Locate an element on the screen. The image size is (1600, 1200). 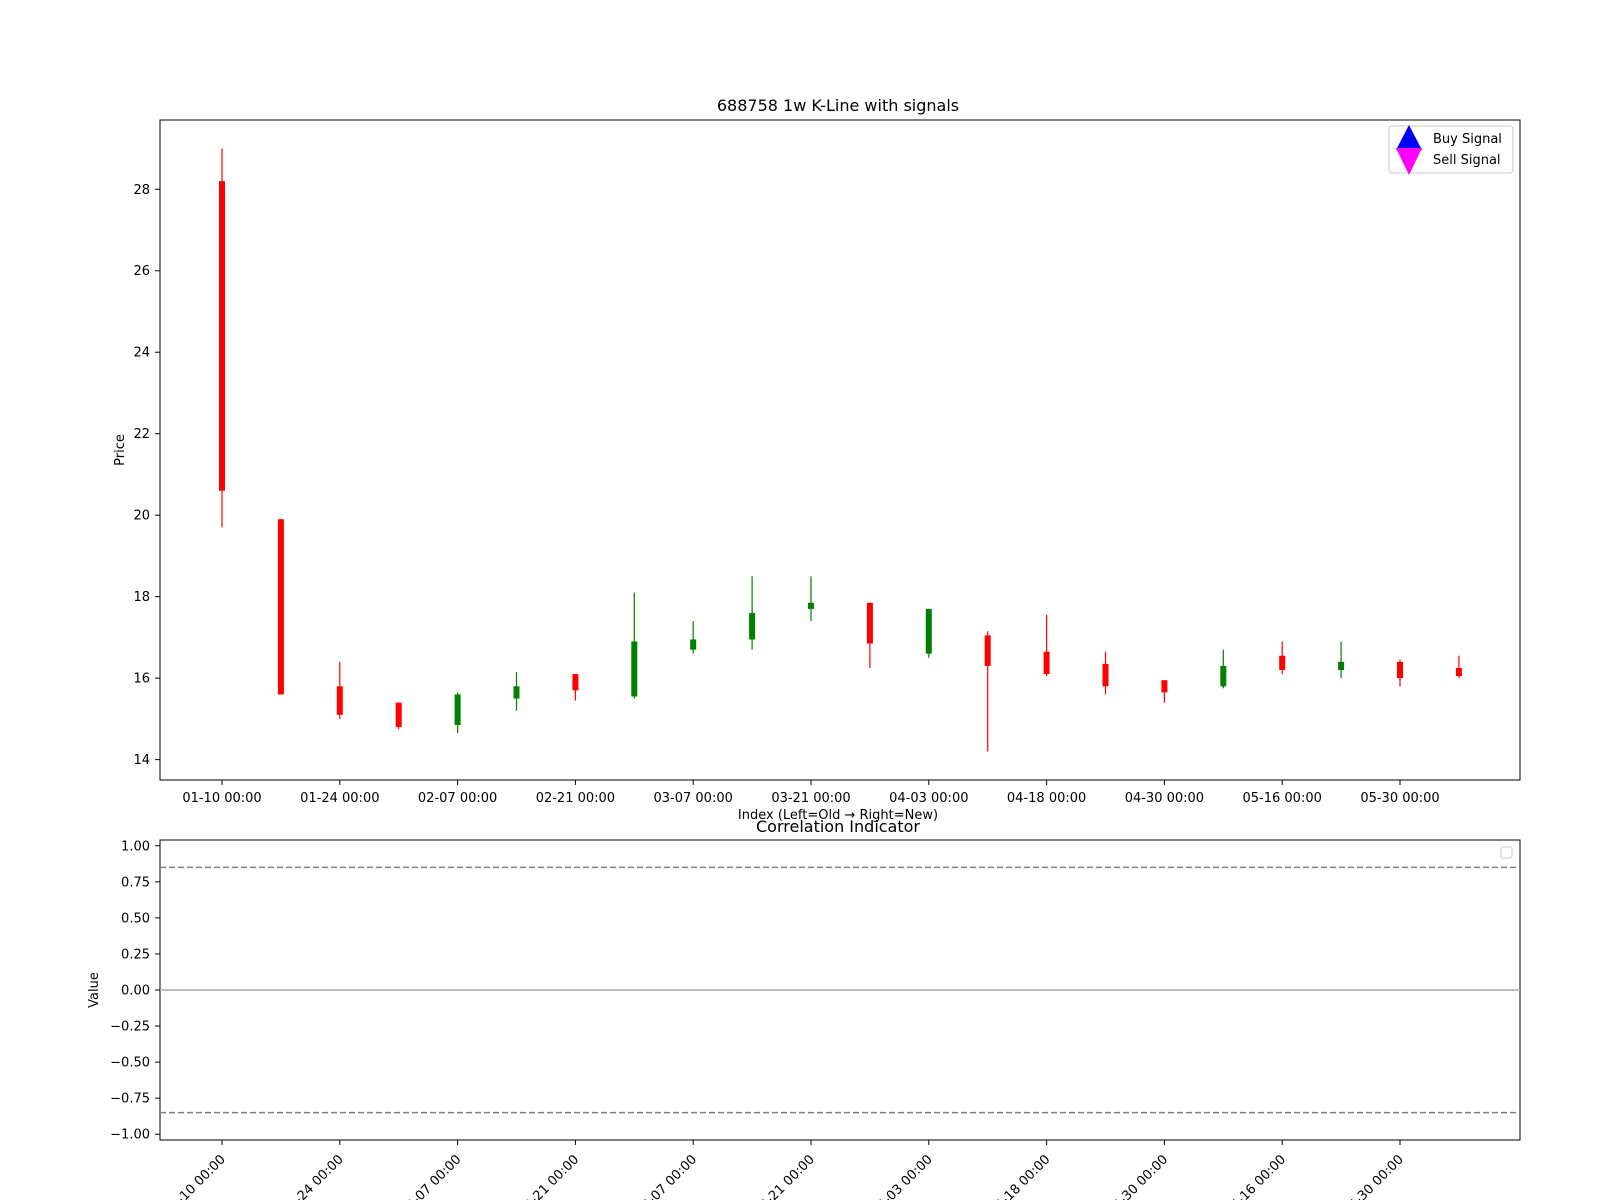
x-tick-label: 03-21 00:00 is located at coordinates (810, 798).